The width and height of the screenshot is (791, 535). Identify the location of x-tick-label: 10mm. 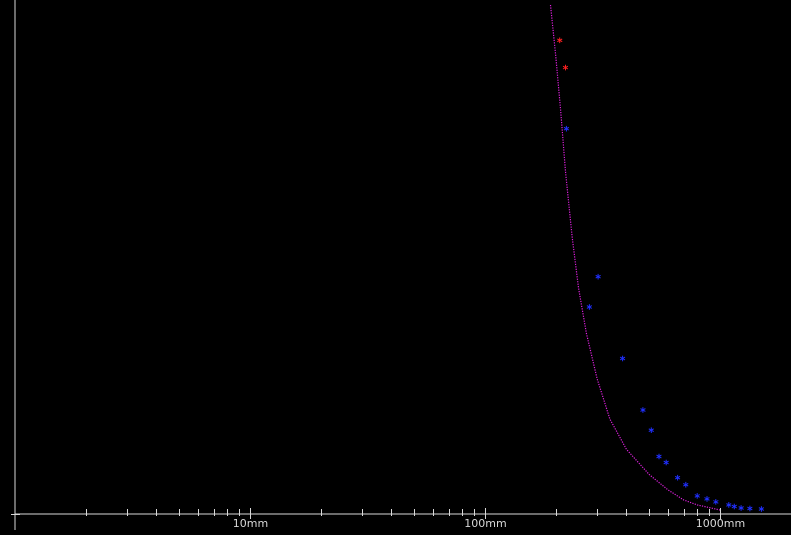
(250, 523).